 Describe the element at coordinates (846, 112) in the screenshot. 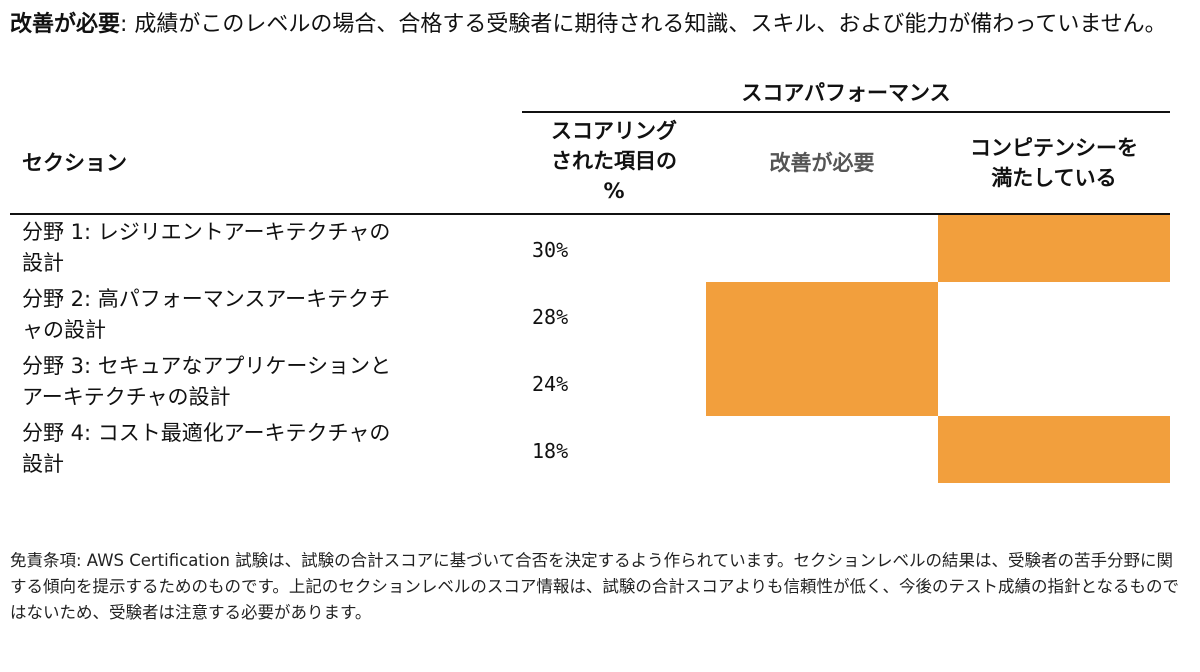

I see `score-performance-rule` at that location.